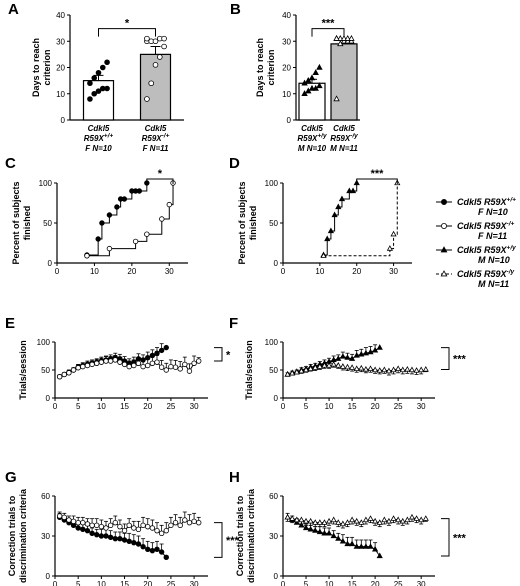  Describe the element at coordinates (272, 342) in the screenshot. I see `y-tick-label: 100` at that location.